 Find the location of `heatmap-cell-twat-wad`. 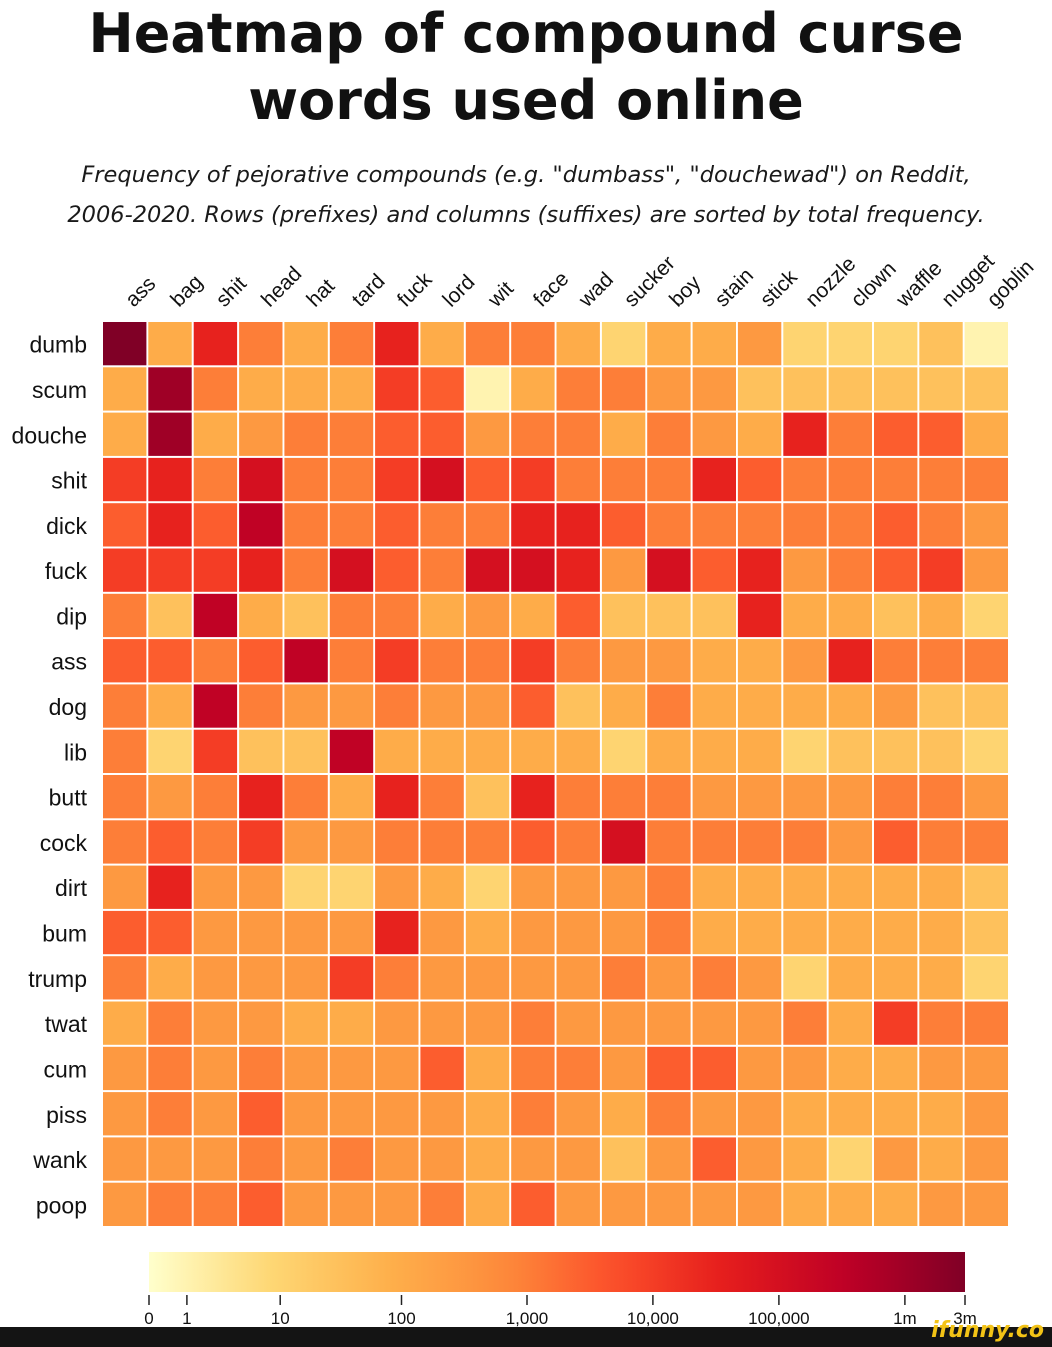

heatmap-cell-twat-wad is located at coordinates (578, 1023).